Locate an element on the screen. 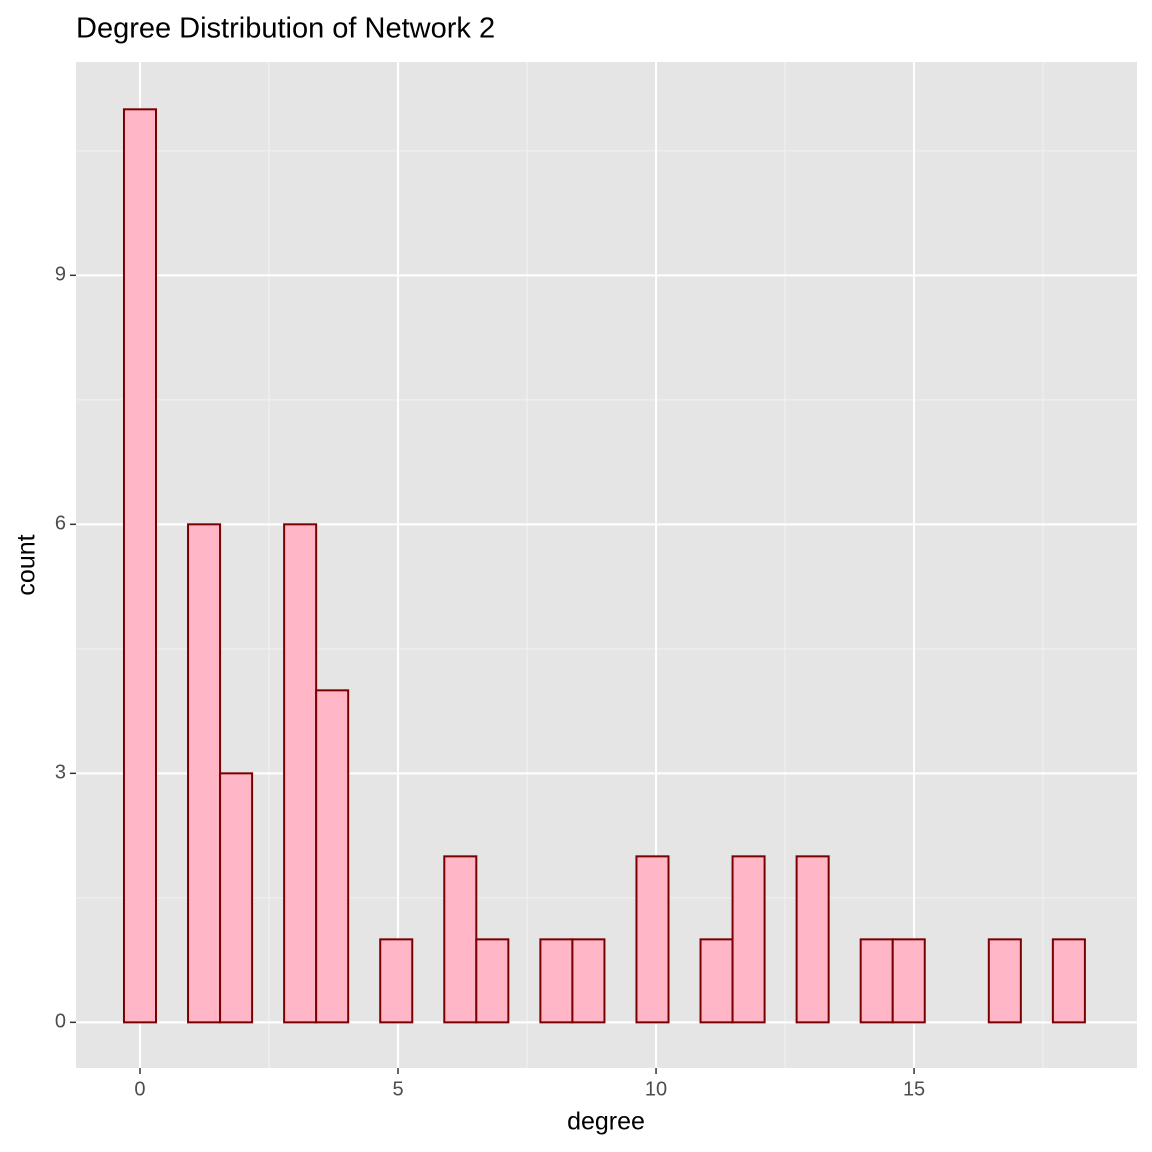  y-tick-label: 6 is located at coordinates (60, 524).